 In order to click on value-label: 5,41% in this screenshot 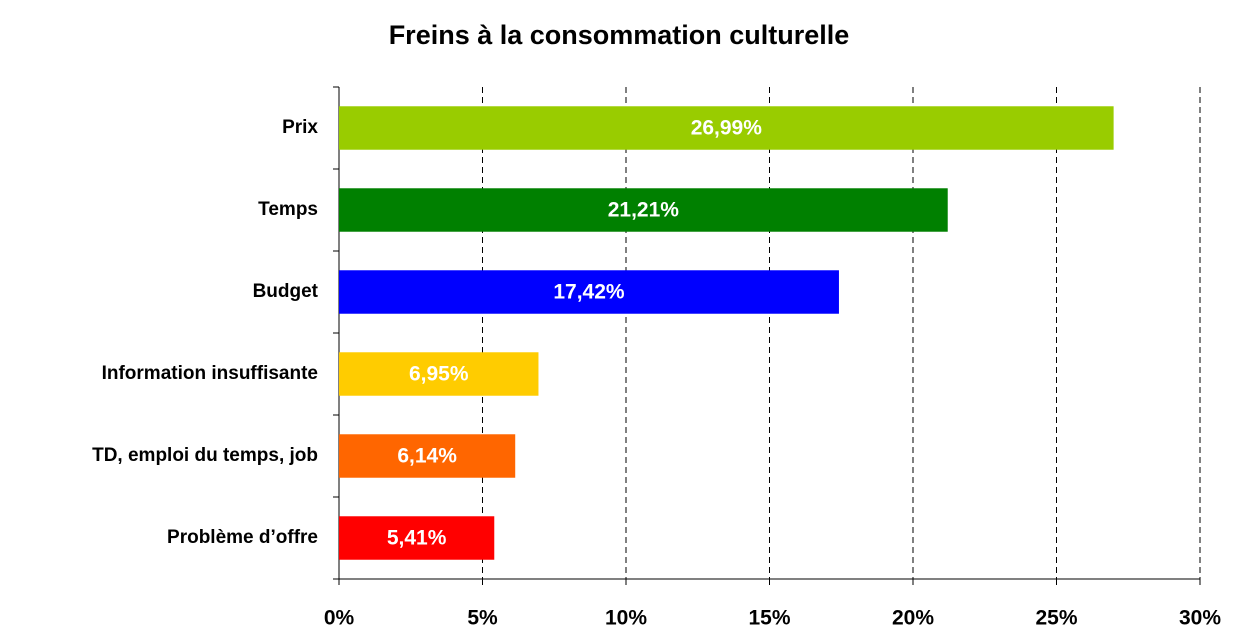, I will do `click(417, 538)`.